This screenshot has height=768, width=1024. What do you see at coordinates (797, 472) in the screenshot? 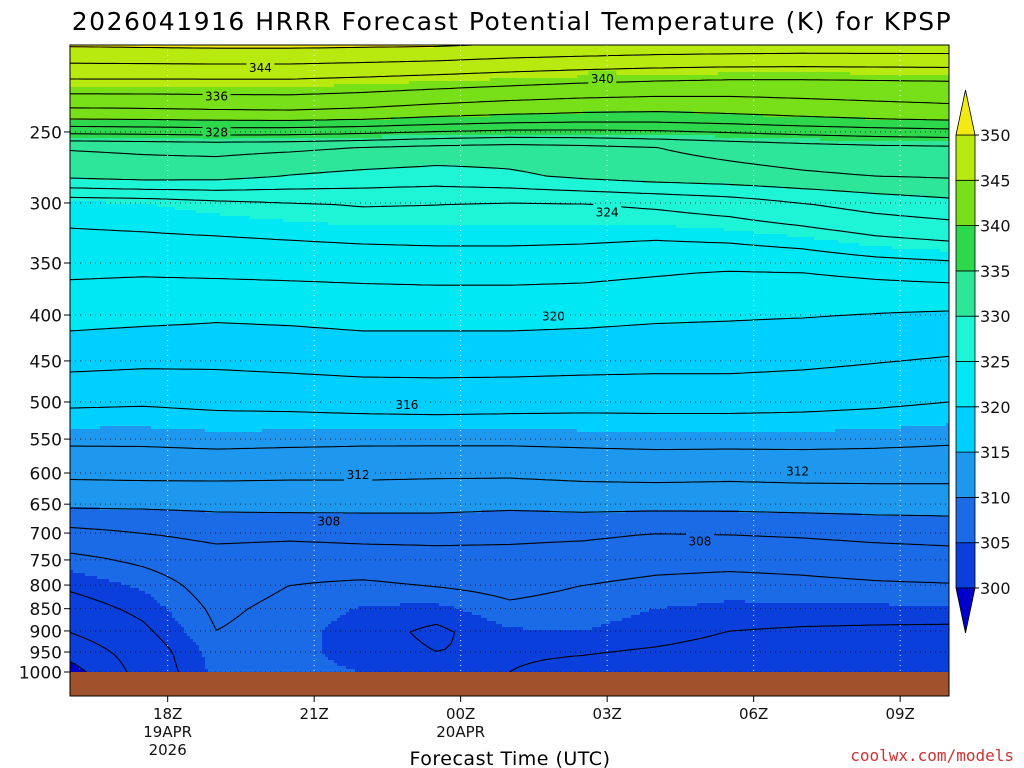
I see `contour-label: 312` at bounding box center [797, 472].